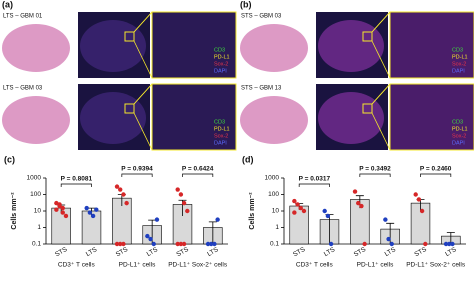 This screenshot has width=474, height=284. I want to click on p-value: P = 0.2460, so click(436, 169).